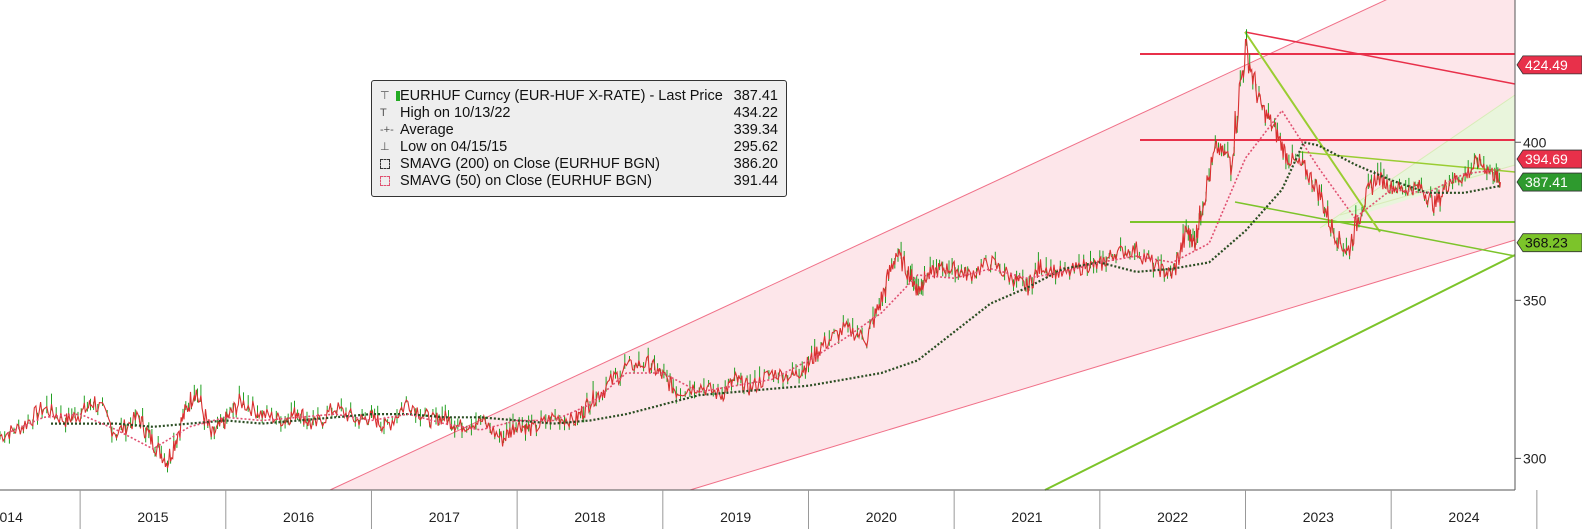 This screenshot has width=1582, height=529. Describe the element at coordinates (589, 517) in the screenshot. I see `x-tick-label-2018: 2018` at that location.